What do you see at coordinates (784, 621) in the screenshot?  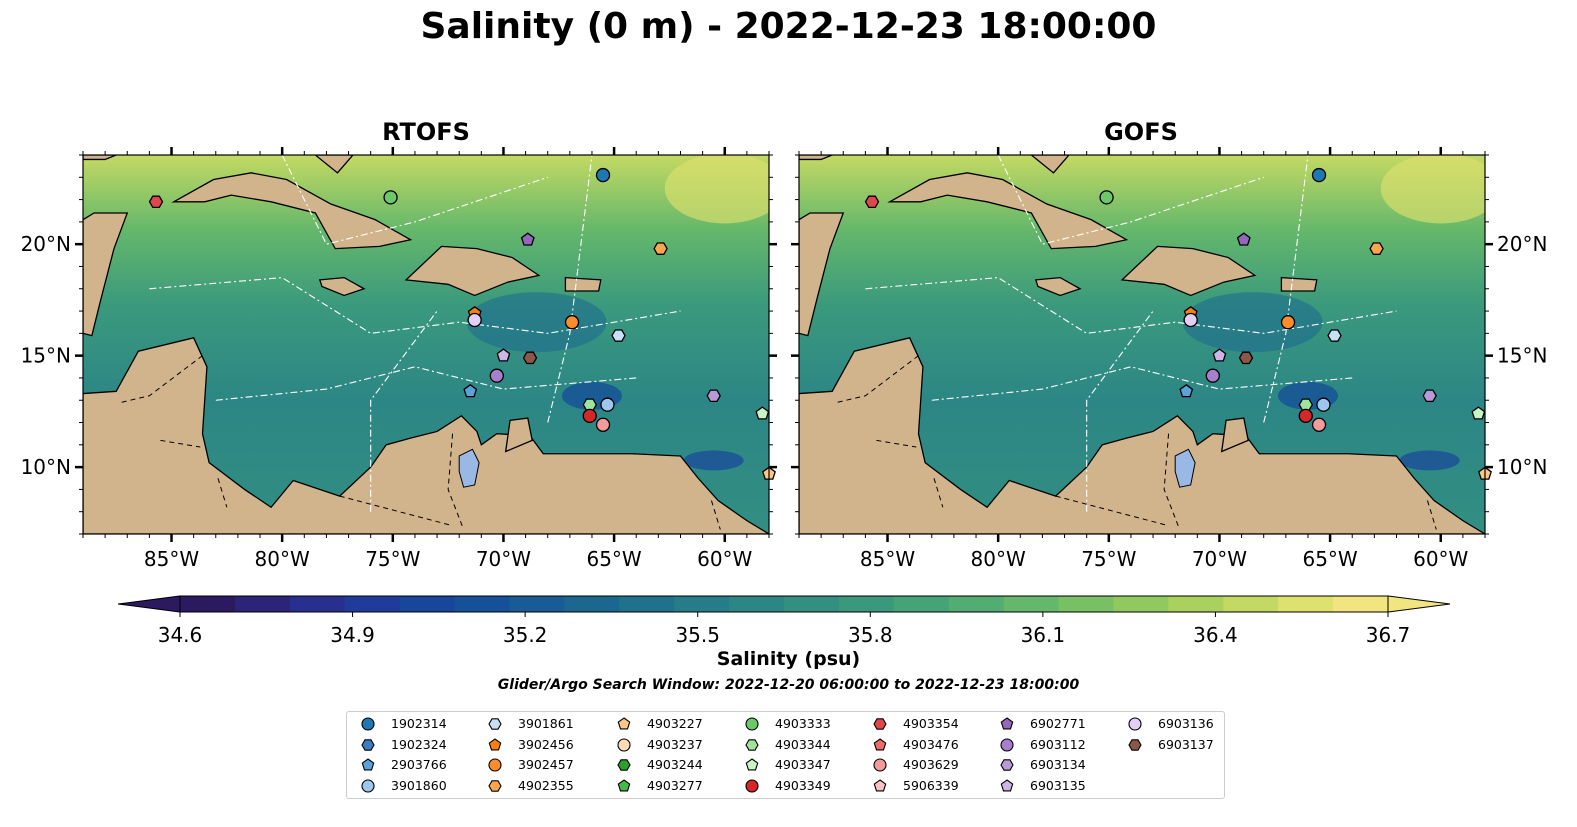 I see `colorbar: 34.6 34.9 35.2 35.5 35.8 36.1 36.4 36.7` at bounding box center [784, 621].